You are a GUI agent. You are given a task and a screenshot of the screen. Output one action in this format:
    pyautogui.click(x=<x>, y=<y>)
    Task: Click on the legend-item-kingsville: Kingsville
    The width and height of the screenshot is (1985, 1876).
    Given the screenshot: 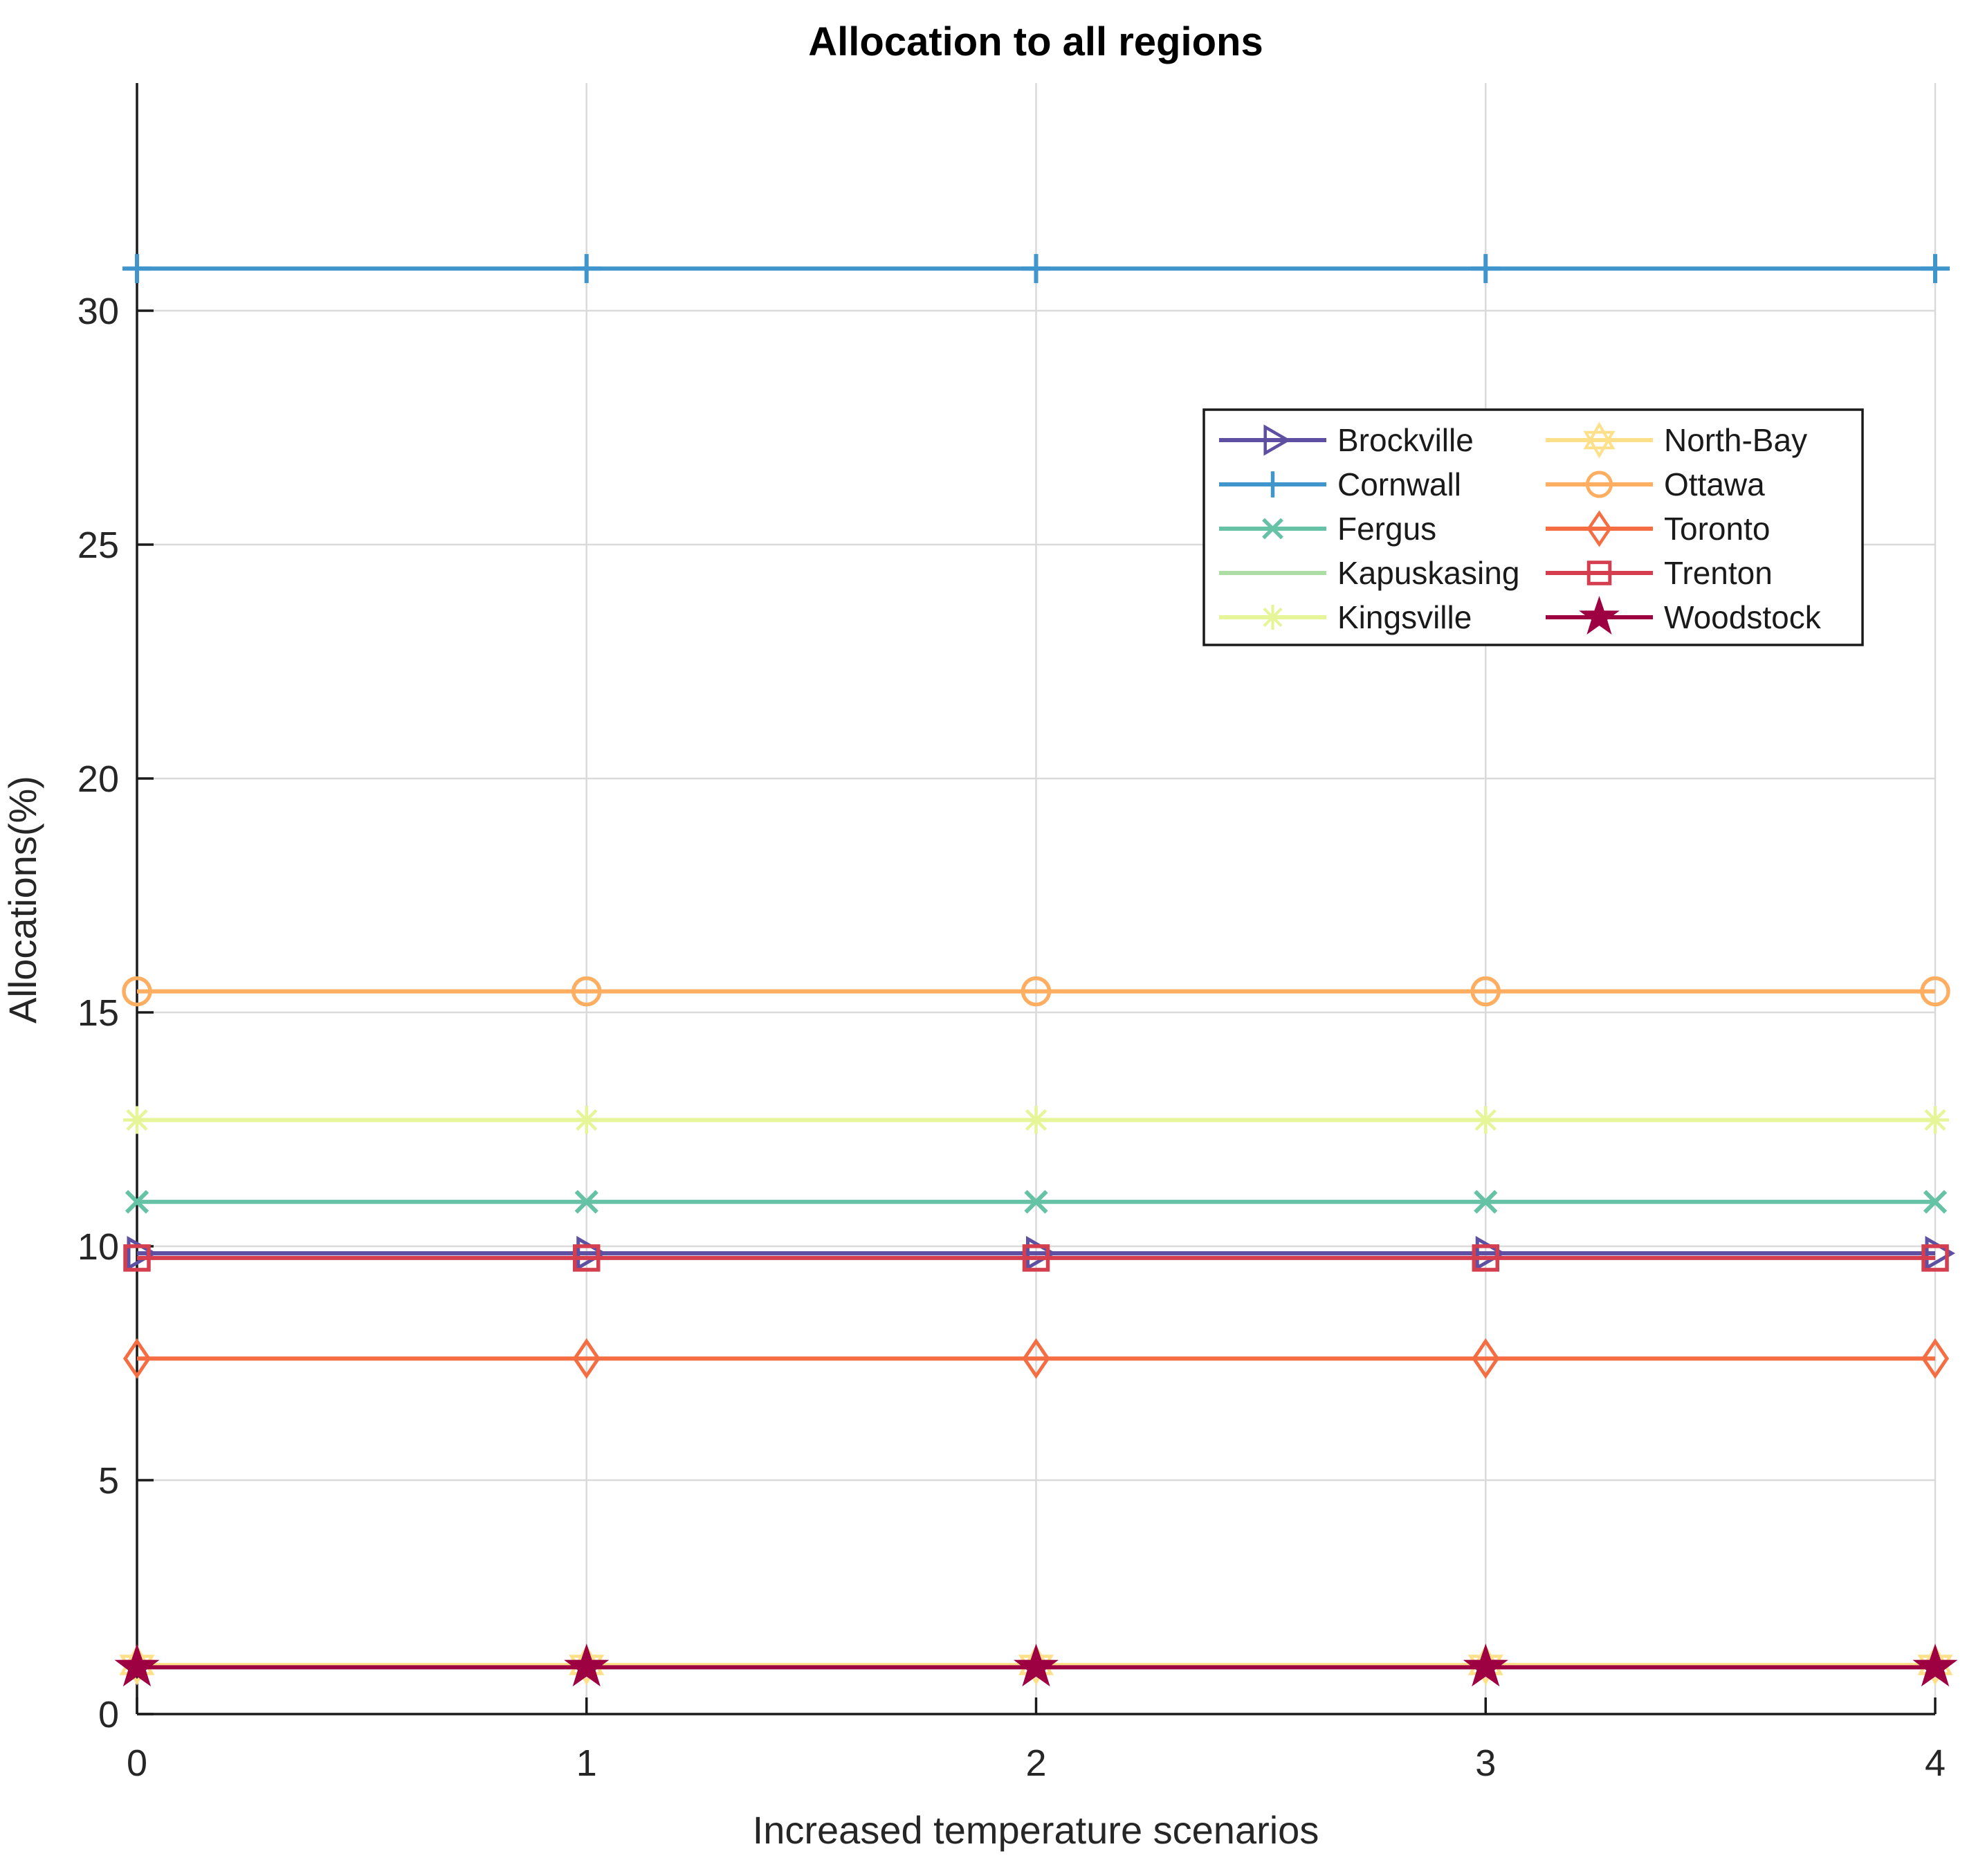 What is the action you would take?
    pyautogui.click(x=1345, y=617)
    